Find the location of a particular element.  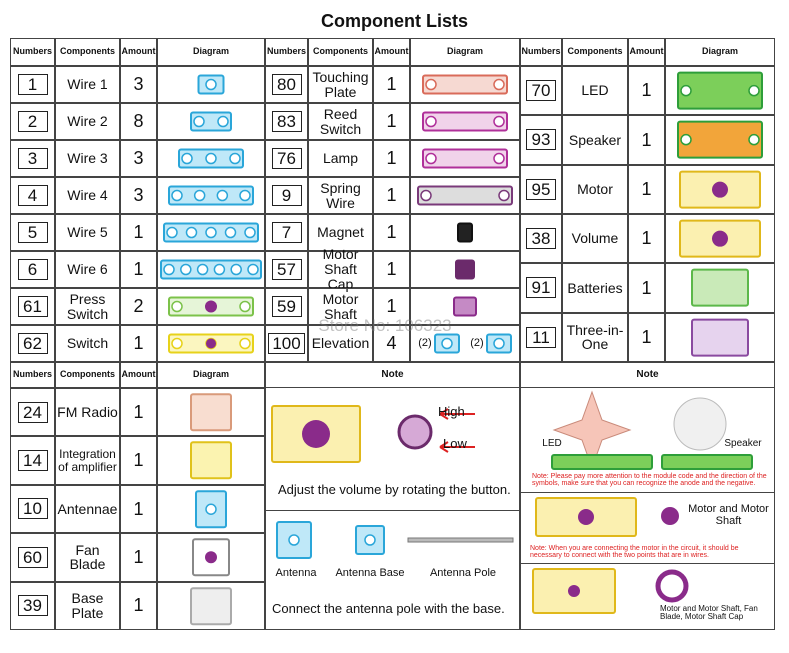

header-label: Amount is located at coordinates (138, 374).